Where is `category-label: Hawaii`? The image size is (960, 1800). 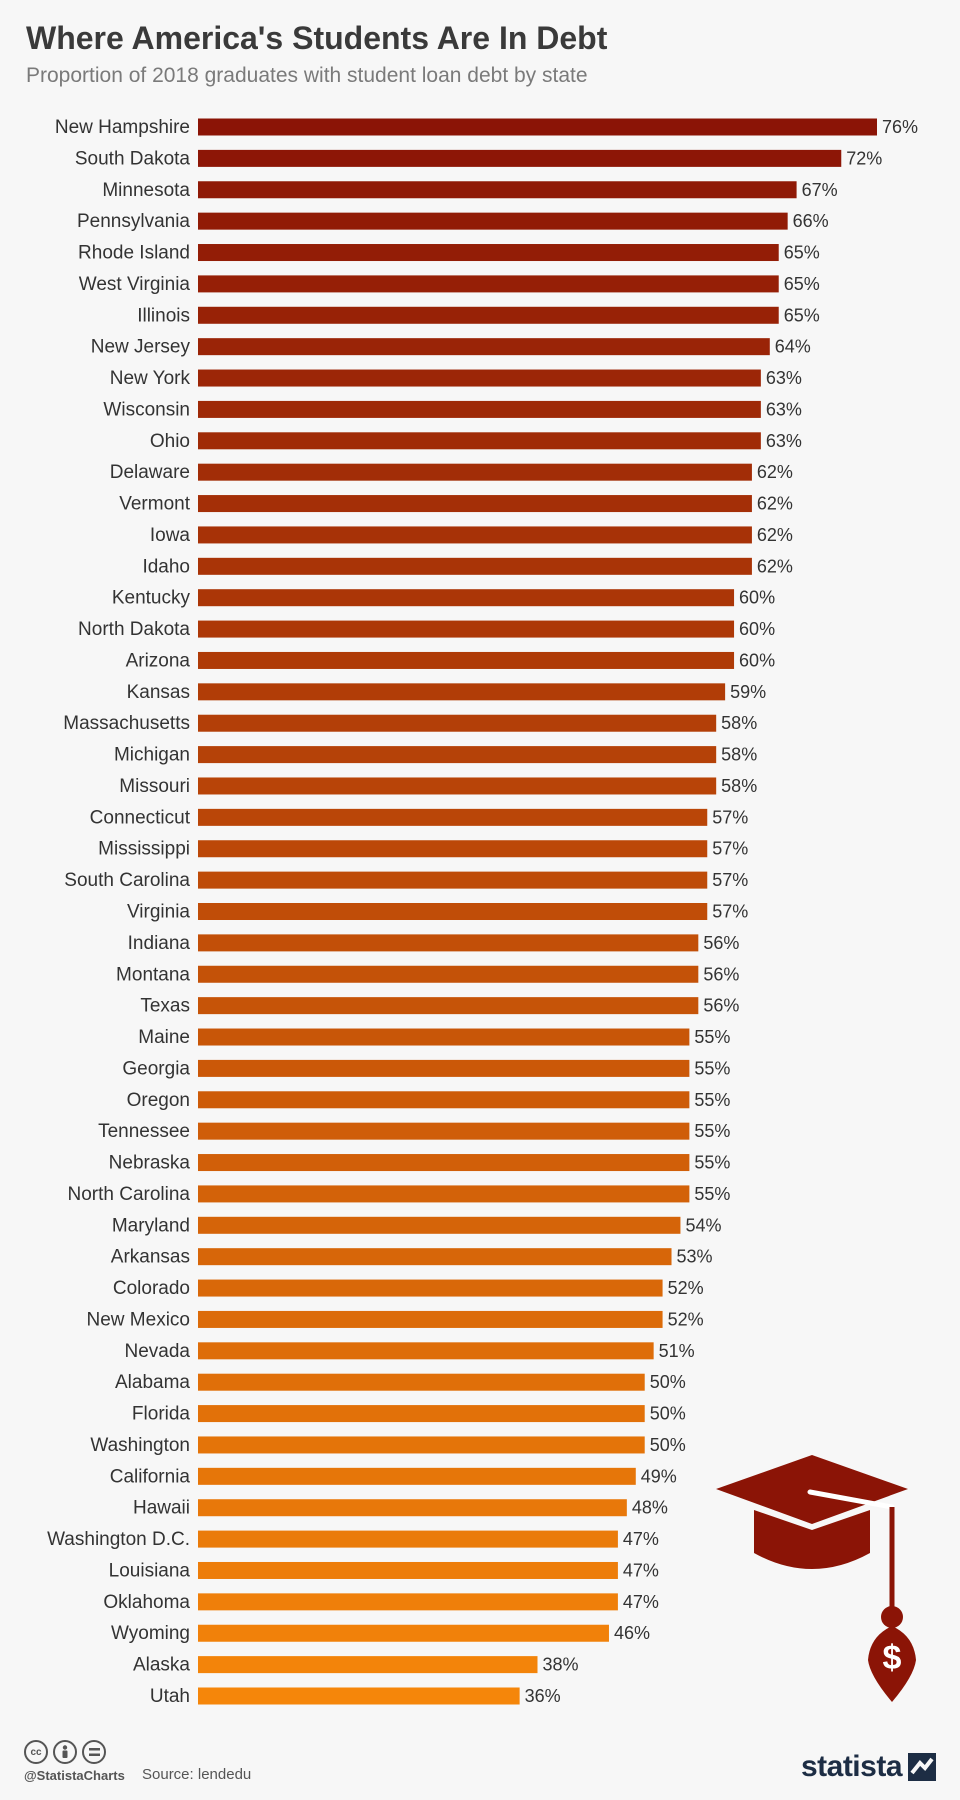 category-label: Hawaii is located at coordinates (161, 1508).